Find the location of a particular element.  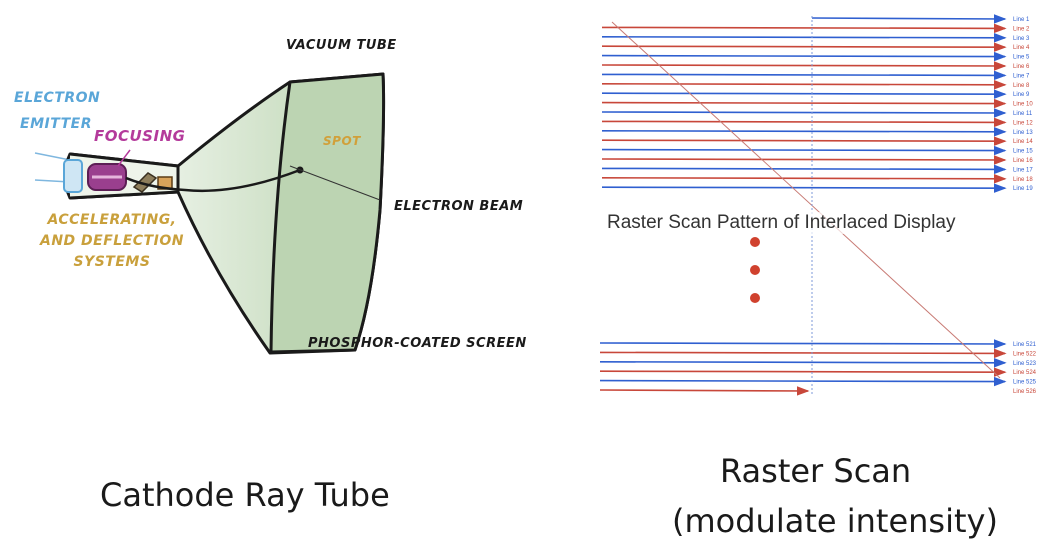

phosphor-screen is located at coordinates (327, 213).